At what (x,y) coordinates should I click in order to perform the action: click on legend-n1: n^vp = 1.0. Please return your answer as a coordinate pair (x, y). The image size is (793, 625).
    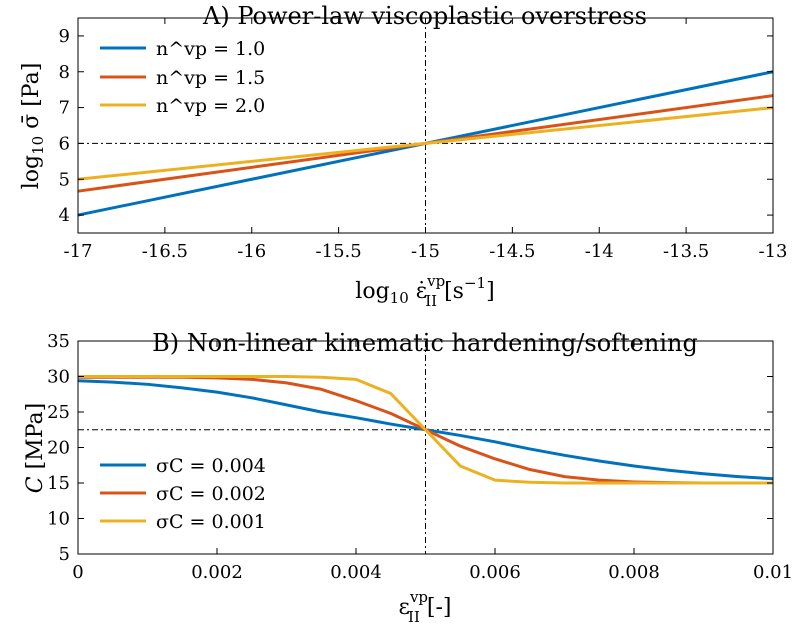
    Looking at the image, I should click on (210, 49).